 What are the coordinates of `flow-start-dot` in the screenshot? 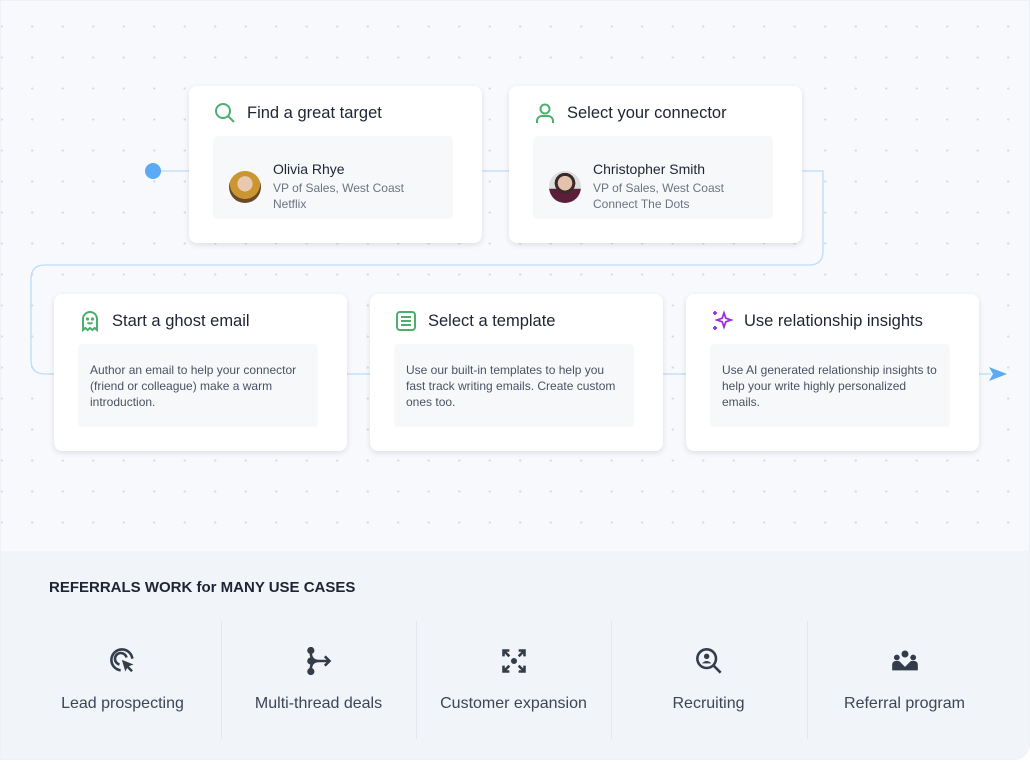 It's located at (153, 171).